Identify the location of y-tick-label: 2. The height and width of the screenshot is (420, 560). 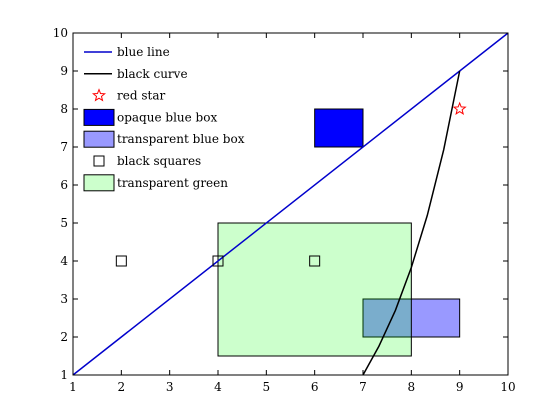
(64, 337).